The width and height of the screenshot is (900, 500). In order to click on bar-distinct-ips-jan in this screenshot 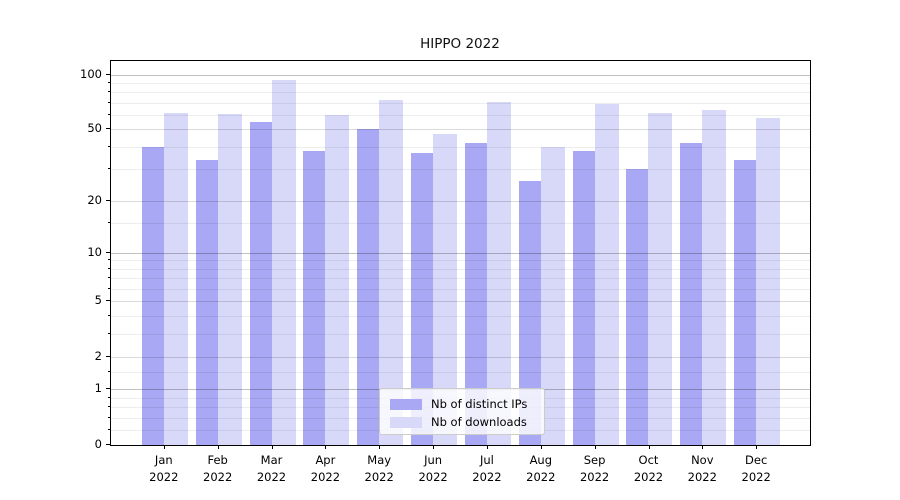, I will do `click(153, 296)`.